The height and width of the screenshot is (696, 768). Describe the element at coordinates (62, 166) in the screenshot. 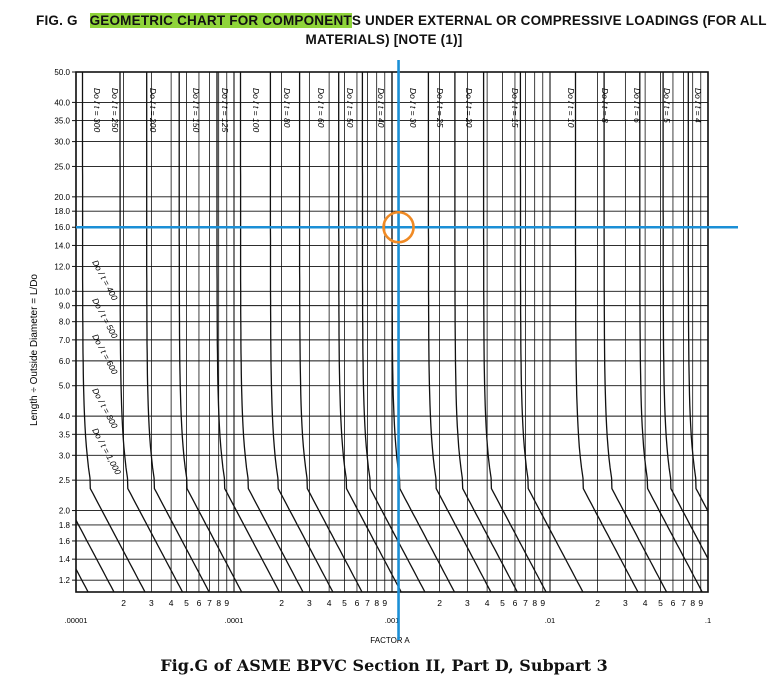

I see `y-tick-label: 25.0` at that location.